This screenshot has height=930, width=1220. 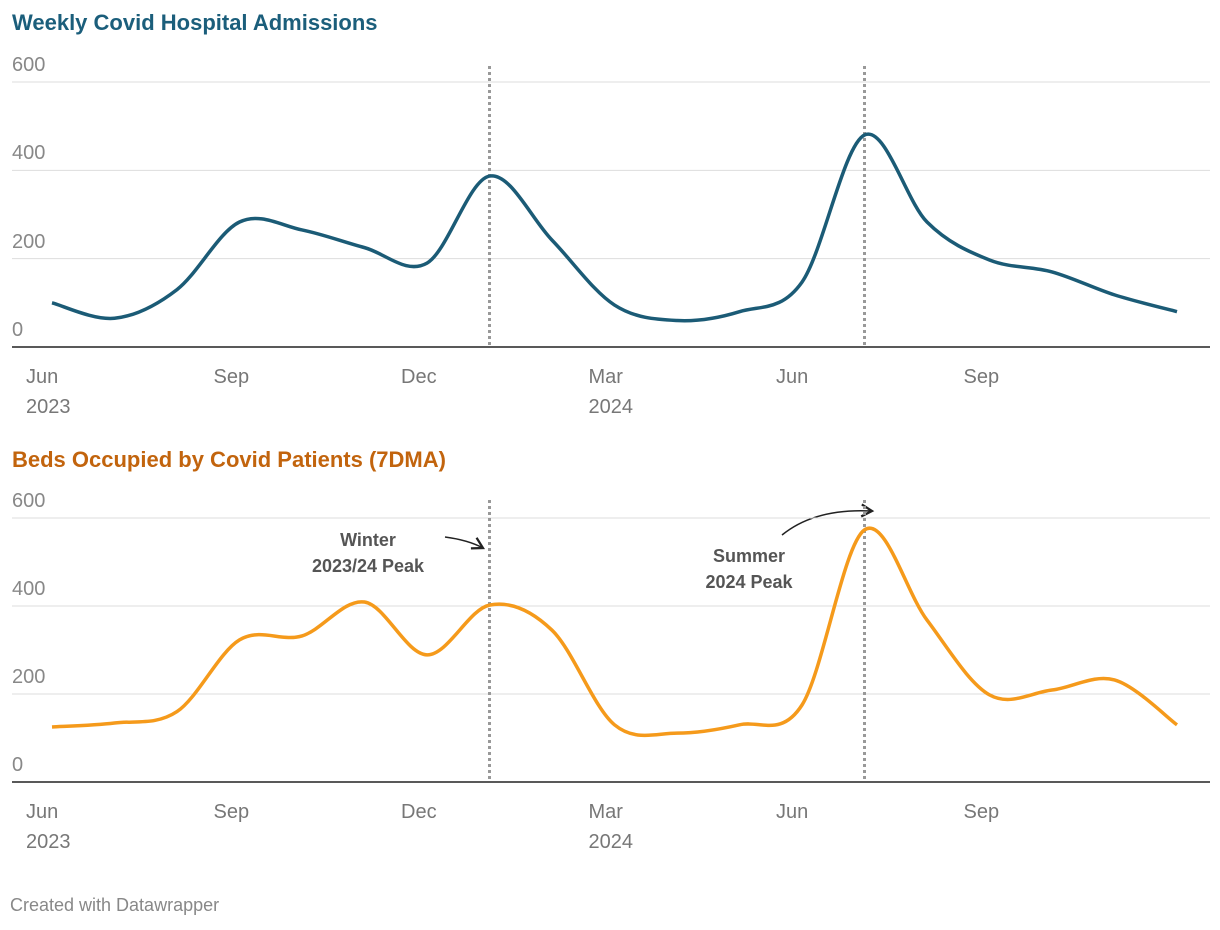 What do you see at coordinates (115, 905) in the screenshot?
I see `footer: Created with Datawrapper` at bounding box center [115, 905].